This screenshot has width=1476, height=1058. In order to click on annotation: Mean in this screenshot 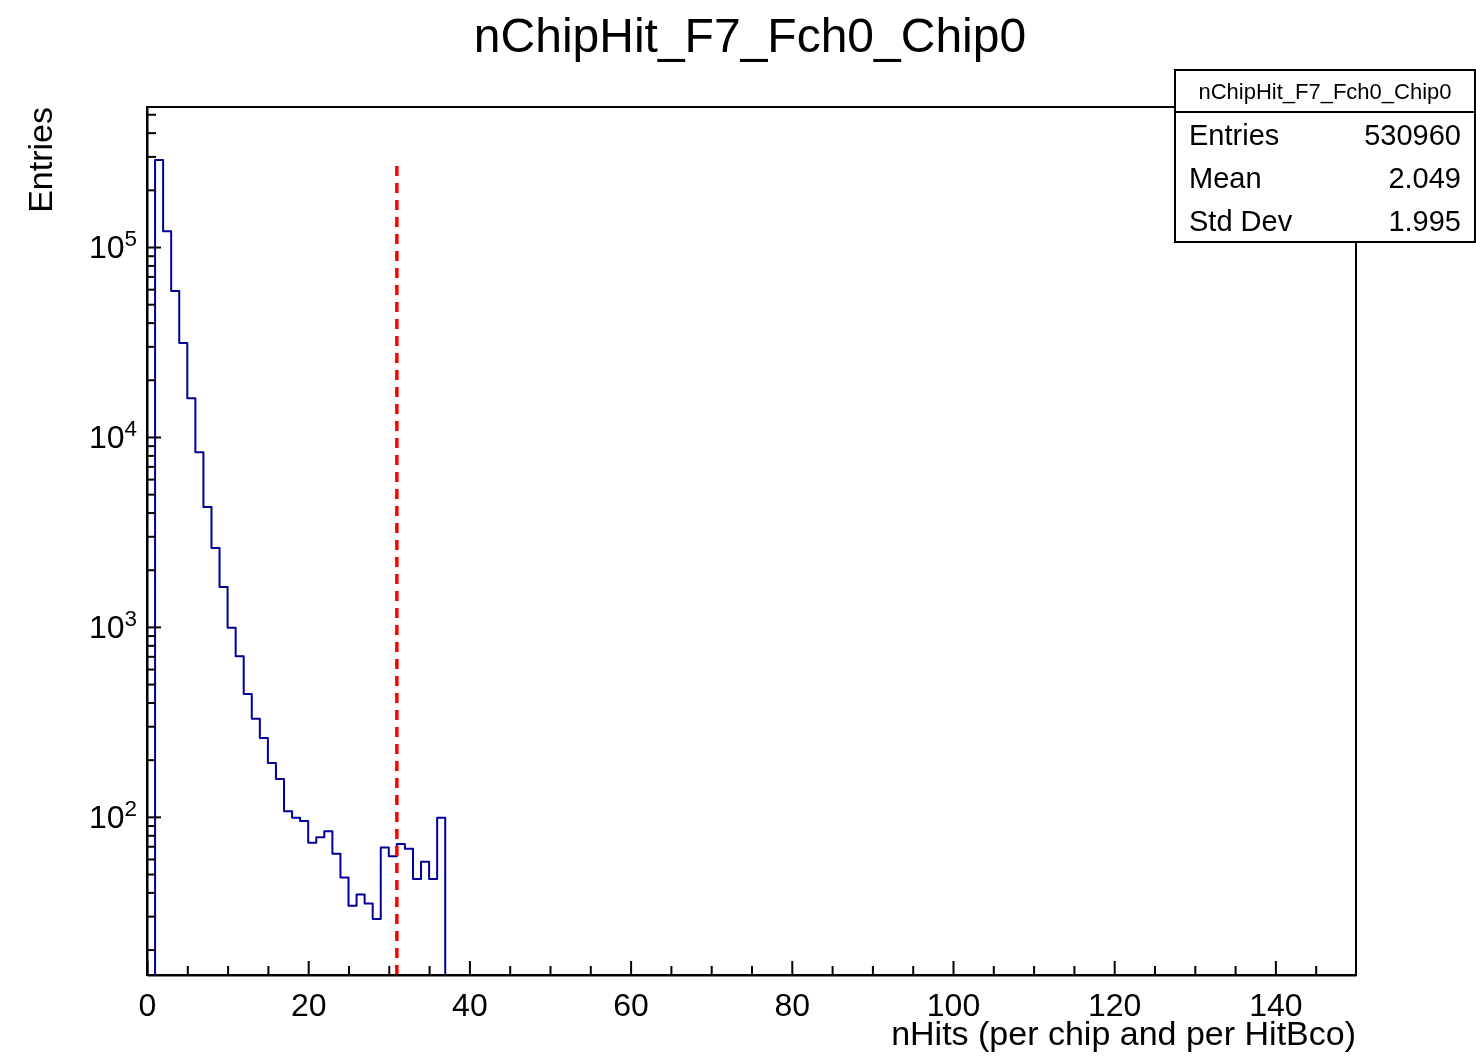, I will do `click(1225, 178)`.